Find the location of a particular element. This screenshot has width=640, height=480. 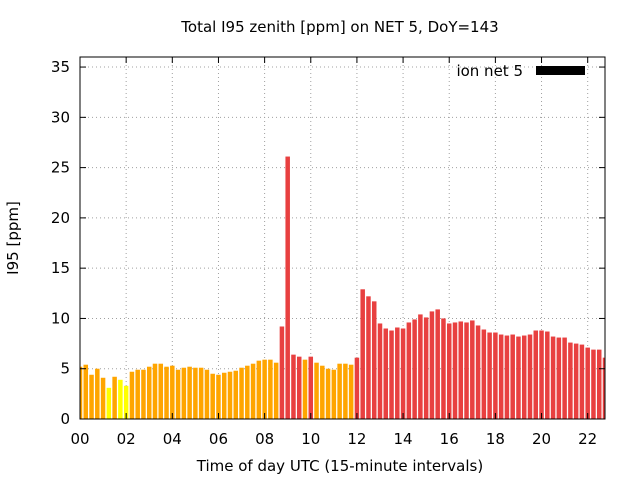

x-tick-label: 14 is located at coordinates (403, 439).